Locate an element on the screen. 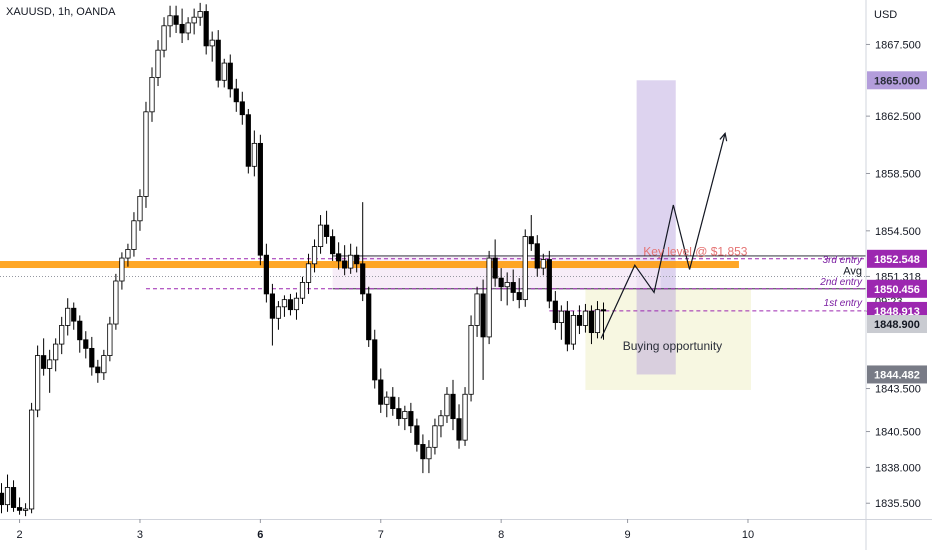  price-badge: 1844.482 is located at coordinates (897, 374).